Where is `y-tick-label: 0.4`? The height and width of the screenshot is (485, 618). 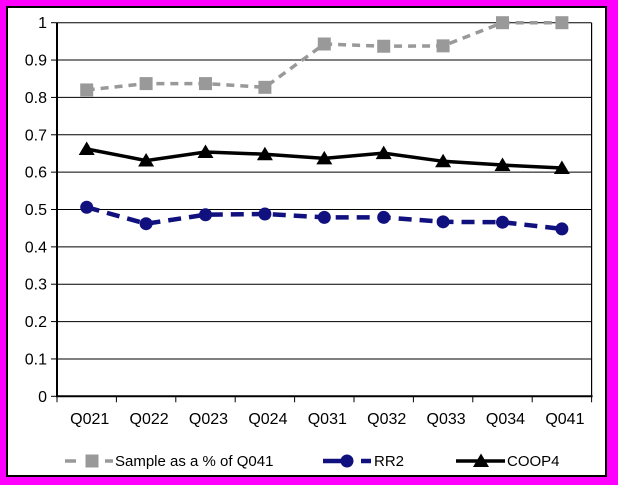 y-tick-label: 0.4 is located at coordinates (36, 247).